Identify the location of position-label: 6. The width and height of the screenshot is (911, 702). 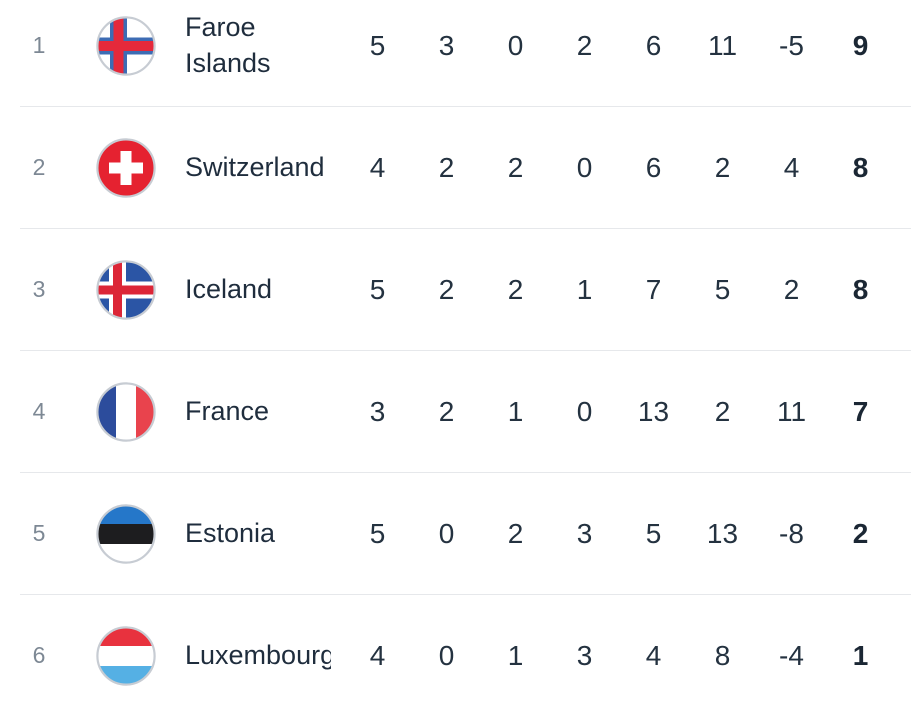
(39, 655).